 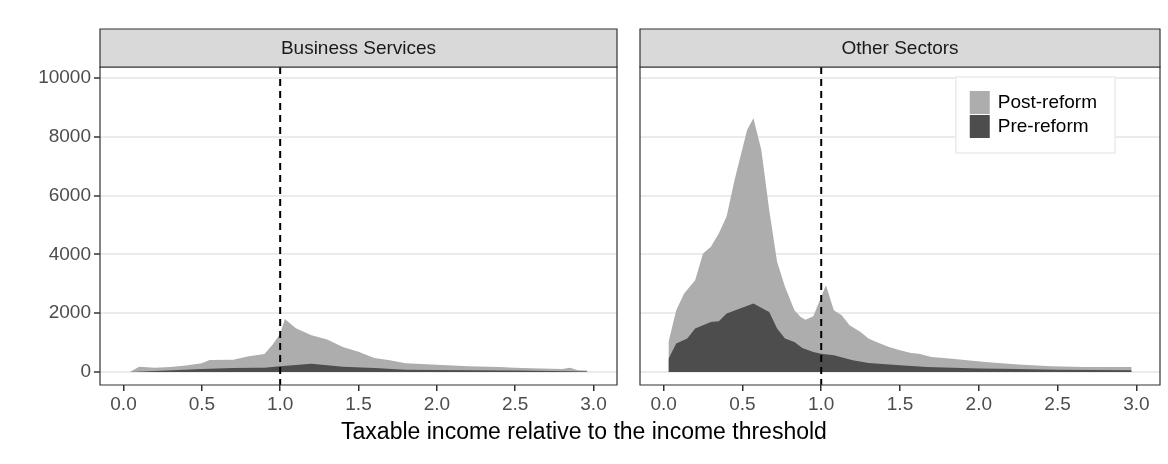 I want to click on legend-label: Post-reform, so click(x=1047, y=102).